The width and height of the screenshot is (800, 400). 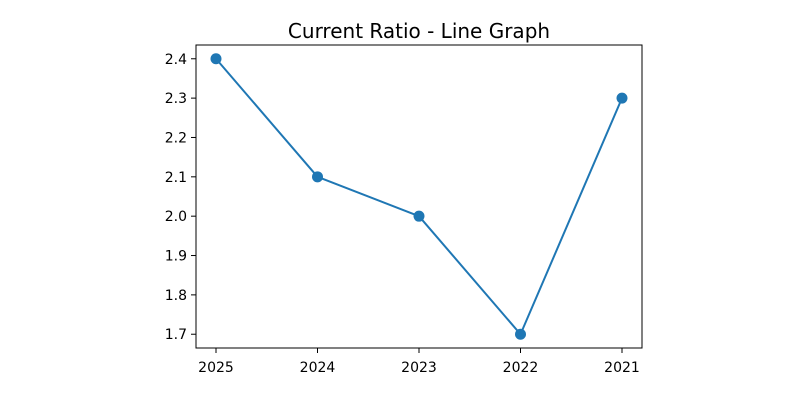 What do you see at coordinates (176, 60) in the screenshot?
I see `y-tick-label: 2.4` at bounding box center [176, 60].